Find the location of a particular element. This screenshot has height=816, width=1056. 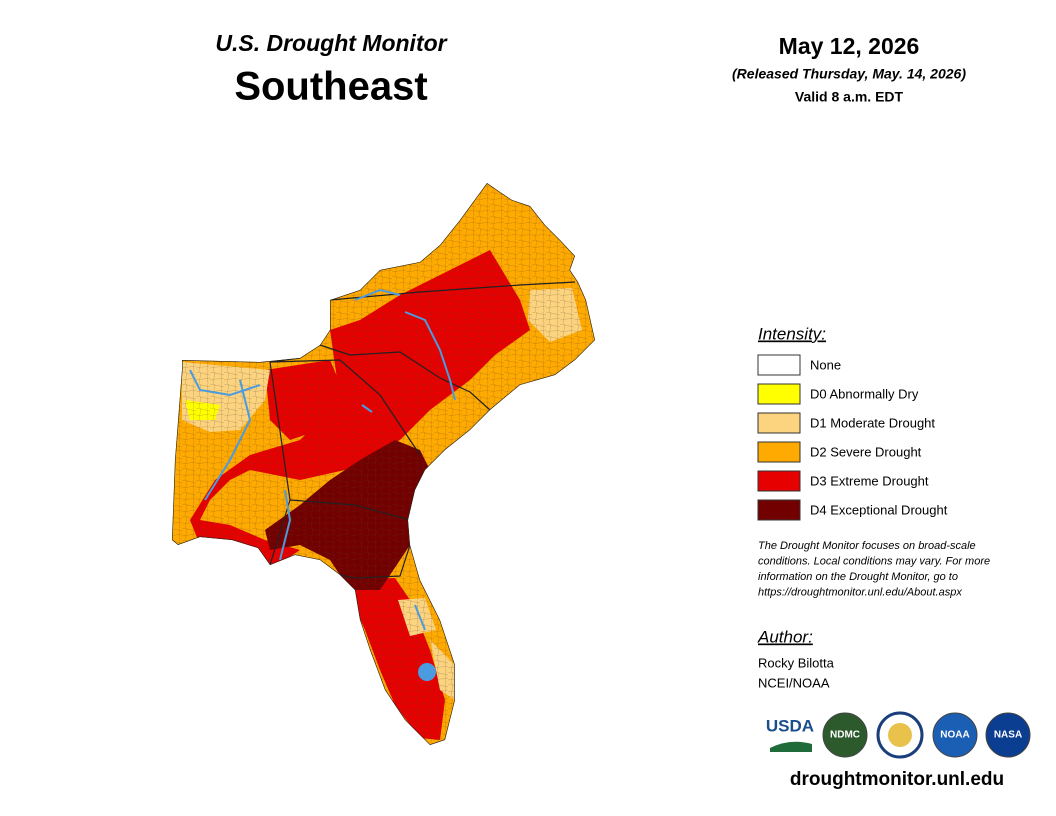

legend-label: D2 Severe Drought is located at coordinates (866, 451).